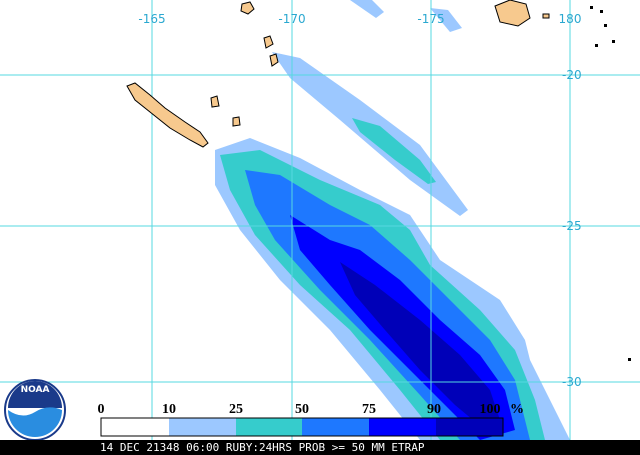 The height and width of the screenshot is (455, 640). I want to click on legend-label: 25, so click(236, 409).